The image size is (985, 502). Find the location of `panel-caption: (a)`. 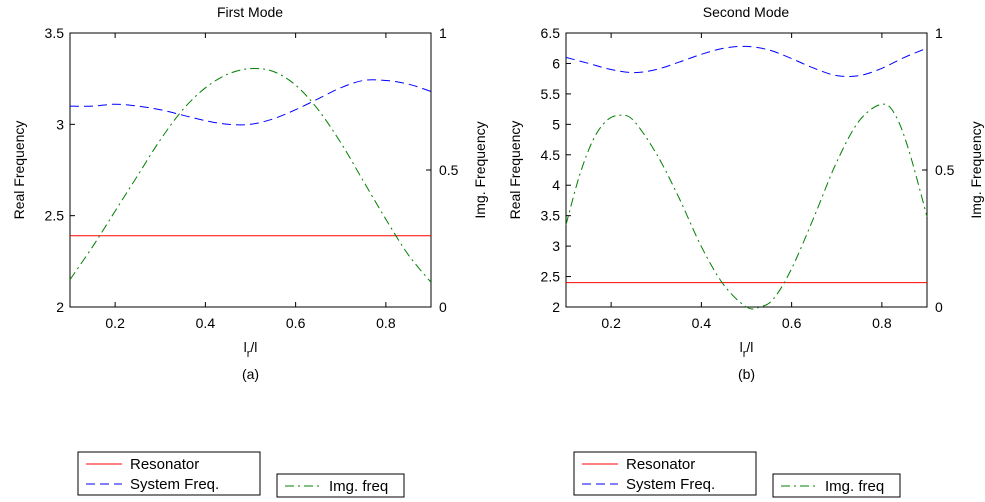

panel-caption: (a) is located at coordinates (250, 374).